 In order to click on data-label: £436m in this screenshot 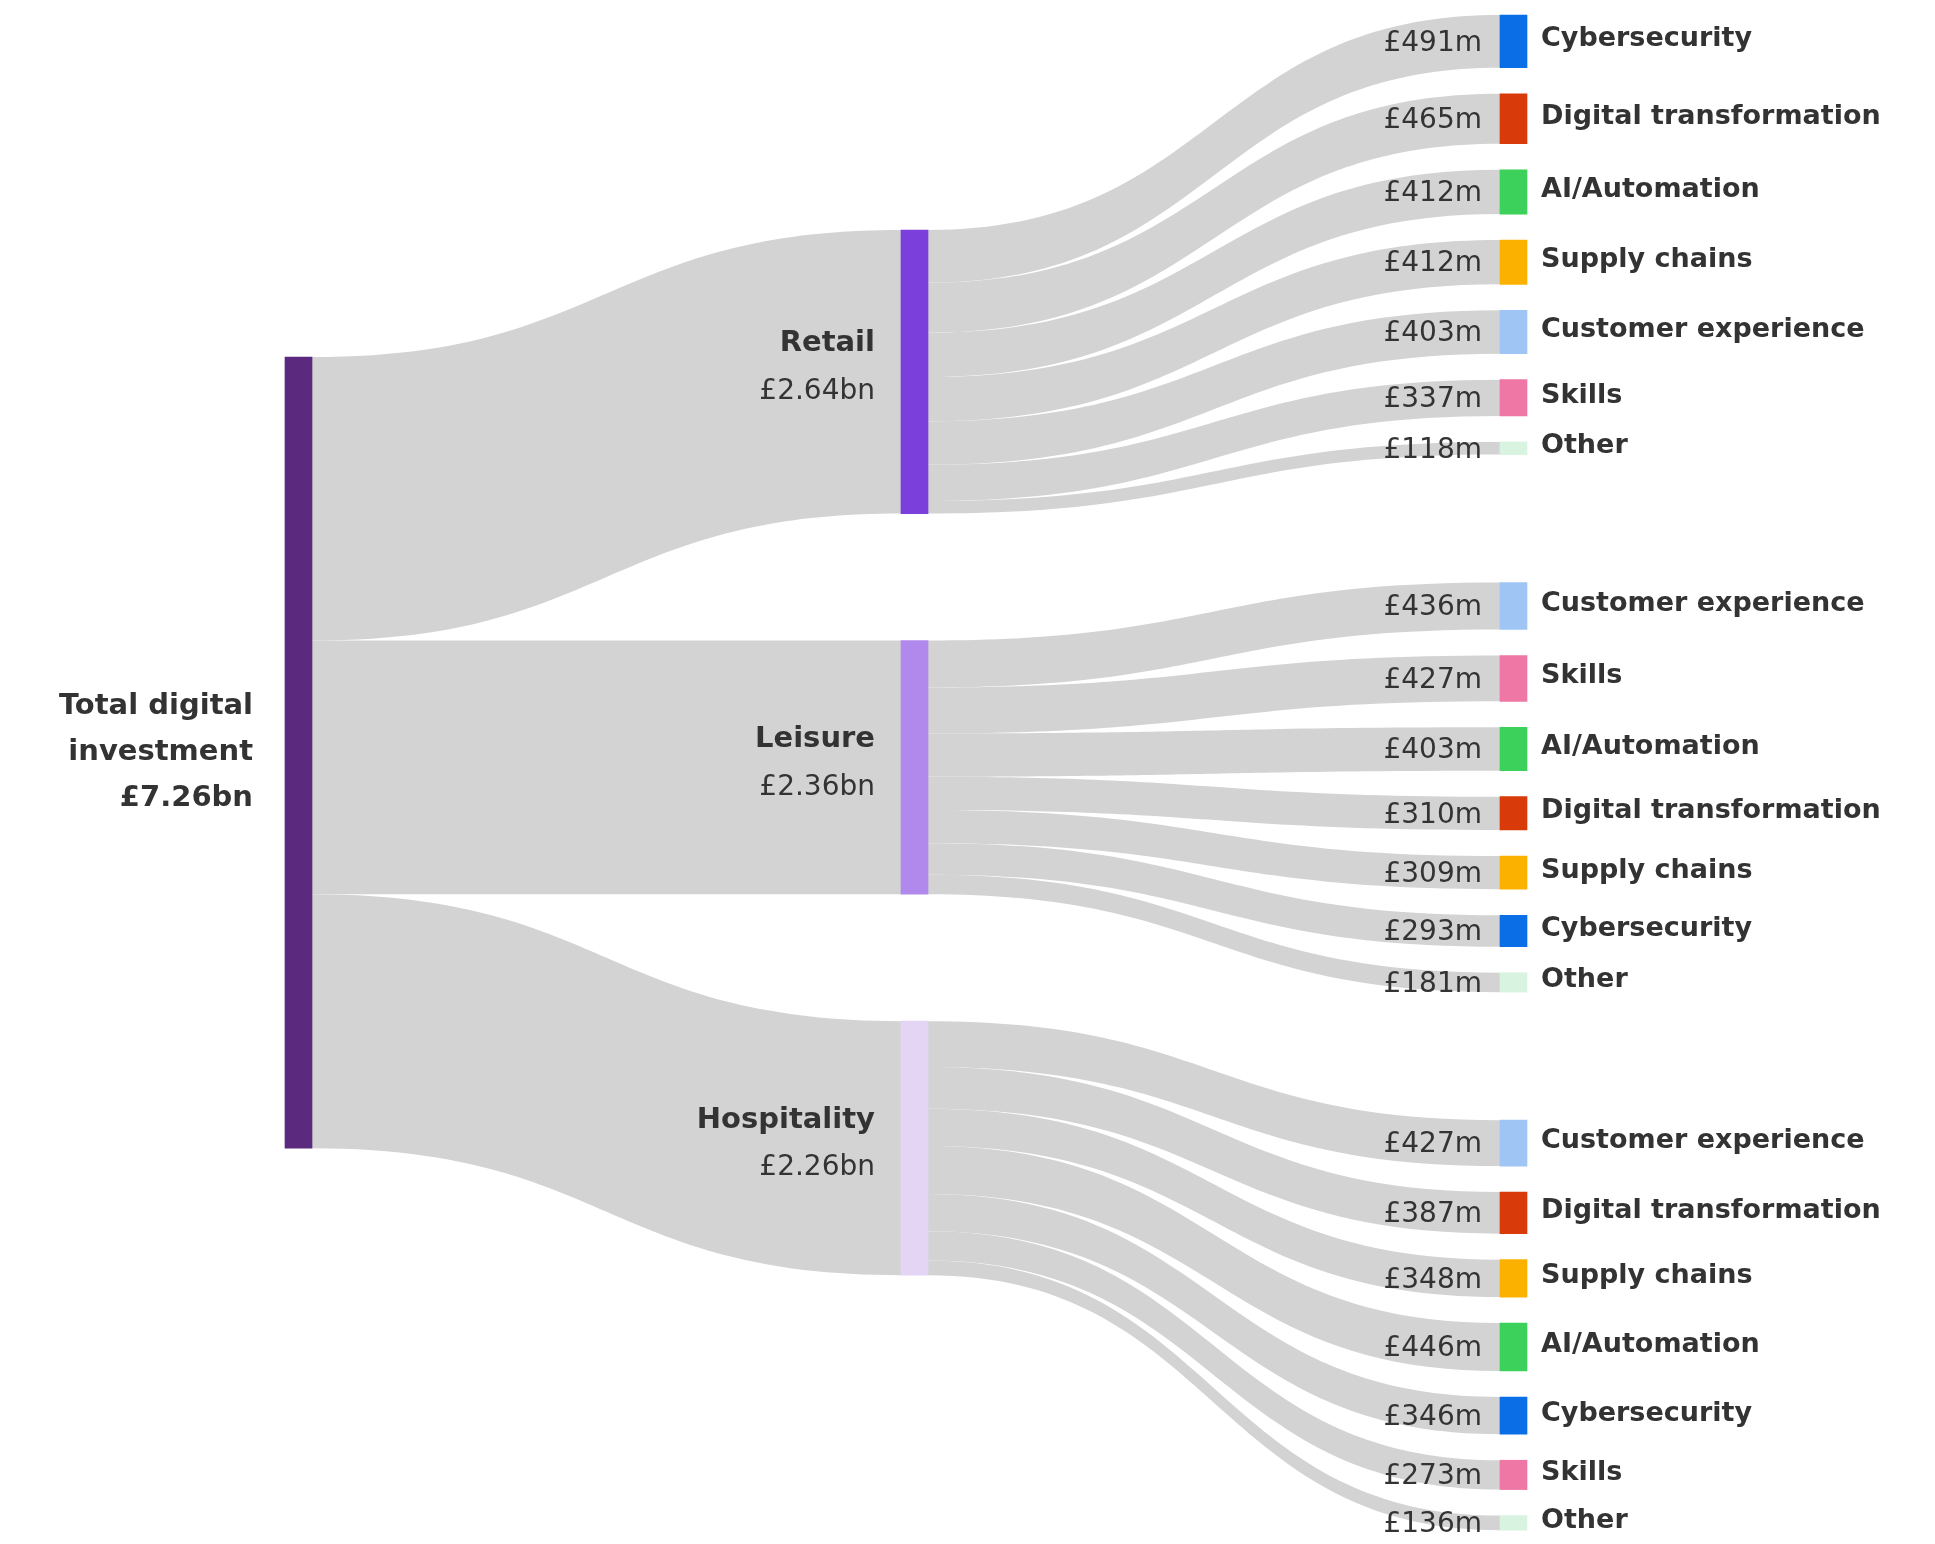, I will do `click(1432, 606)`.